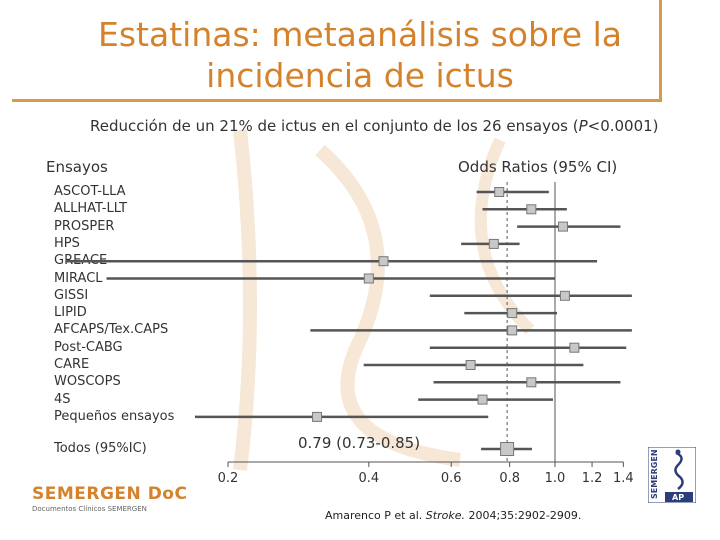 The width and height of the screenshot is (720, 540). I want to click on x-tick-label-5: 1.2, so click(592, 478).